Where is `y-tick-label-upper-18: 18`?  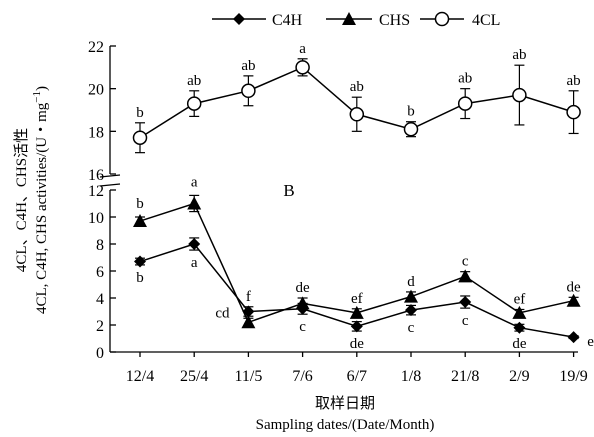 y-tick-label-upper-18: 18 is located at coordinates (96, 132).